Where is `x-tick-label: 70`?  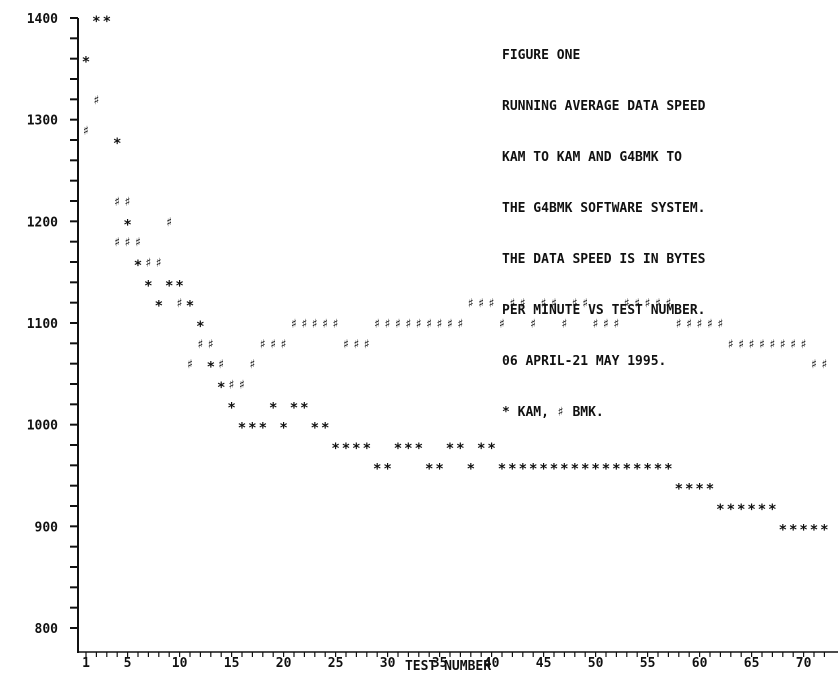 x-tick-label: 70 is located at coordinates (804, 663).